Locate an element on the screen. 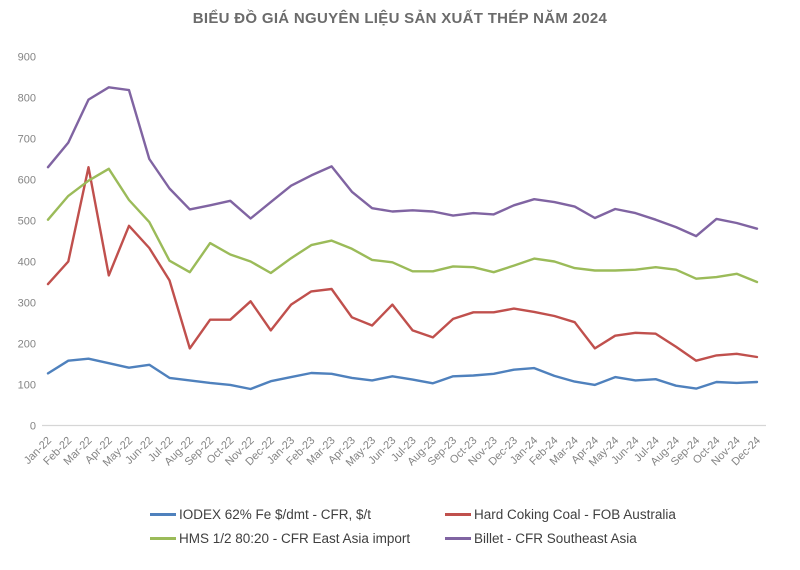 This screenshot has width=800, height=570. legend-item-hms: HMS 1/2 80:20 - CFR East Asia import is located at coordinates (297, 538).